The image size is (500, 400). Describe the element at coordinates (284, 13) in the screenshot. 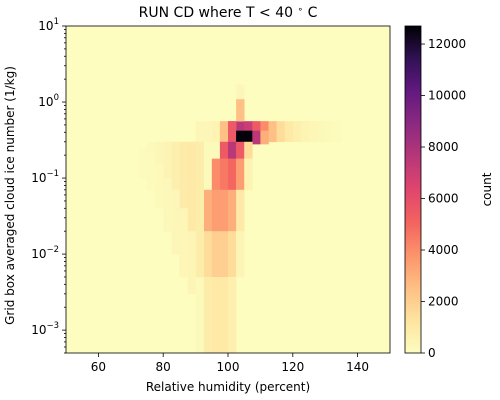

I see `title-threshold: 40` at that location.